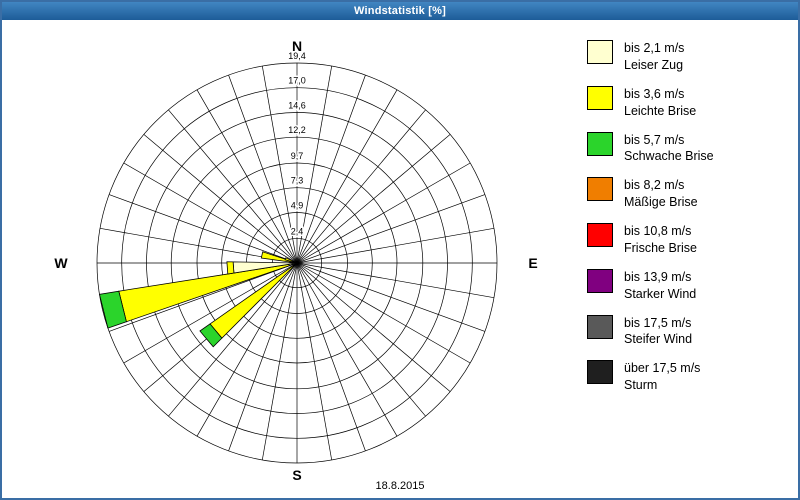  I want to click on legend-label: bis 5,7 m/s Schwache Brise, so click(669, 148).